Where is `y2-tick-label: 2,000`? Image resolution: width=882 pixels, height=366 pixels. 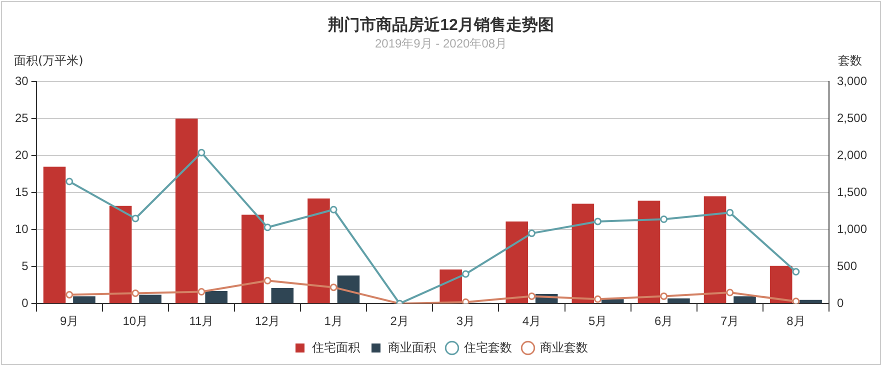 y2-tick-label: 2,000 is located at coordinates (852, 155).